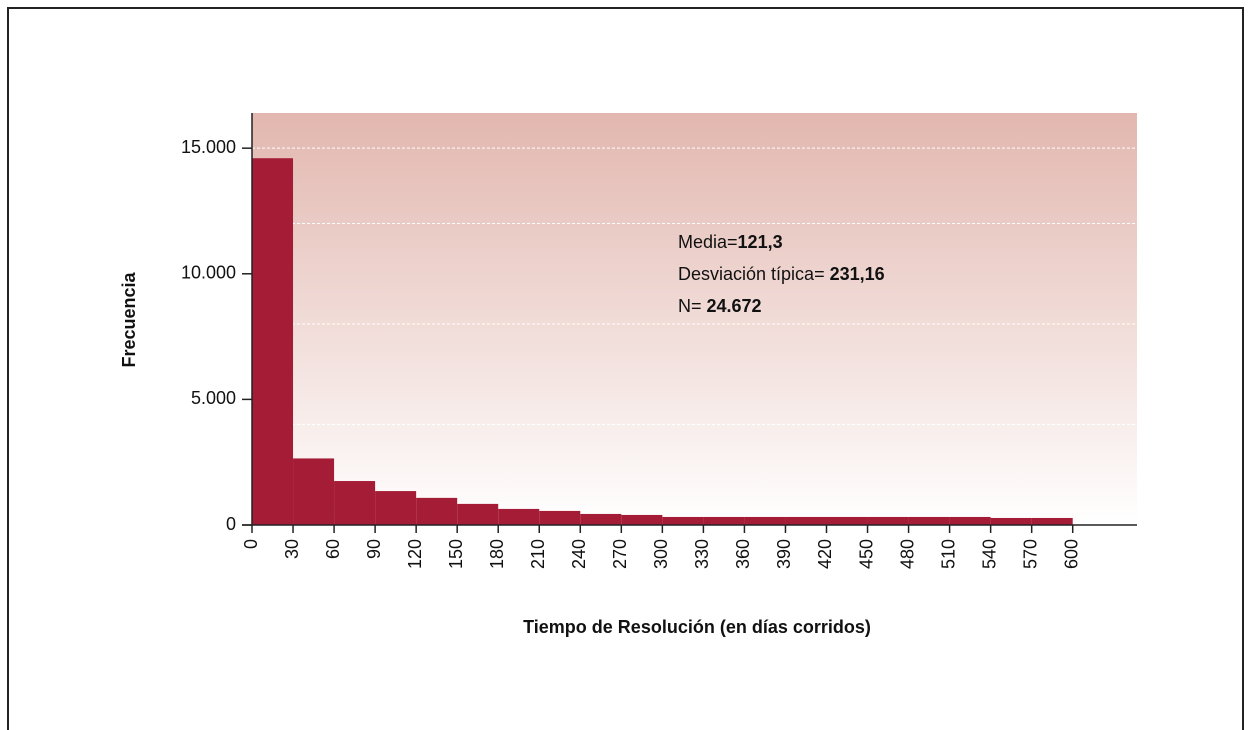 This screenshot has height=730, width=1251. What do you see at coordinates (708, 242) in the screenshot?
I see `annotation-label: Media=` at bounding box center [708, 242].